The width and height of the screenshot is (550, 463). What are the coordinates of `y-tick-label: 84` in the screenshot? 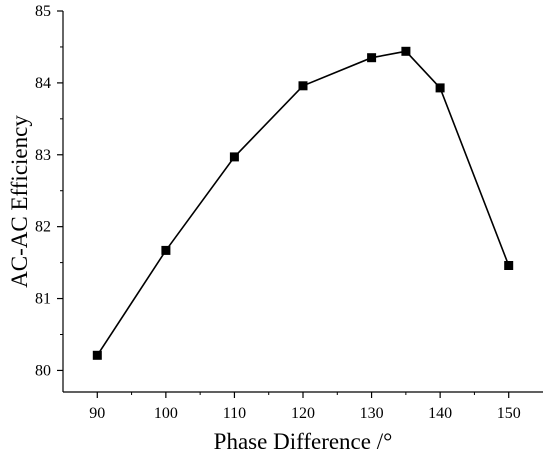 It's located at (43, 83).